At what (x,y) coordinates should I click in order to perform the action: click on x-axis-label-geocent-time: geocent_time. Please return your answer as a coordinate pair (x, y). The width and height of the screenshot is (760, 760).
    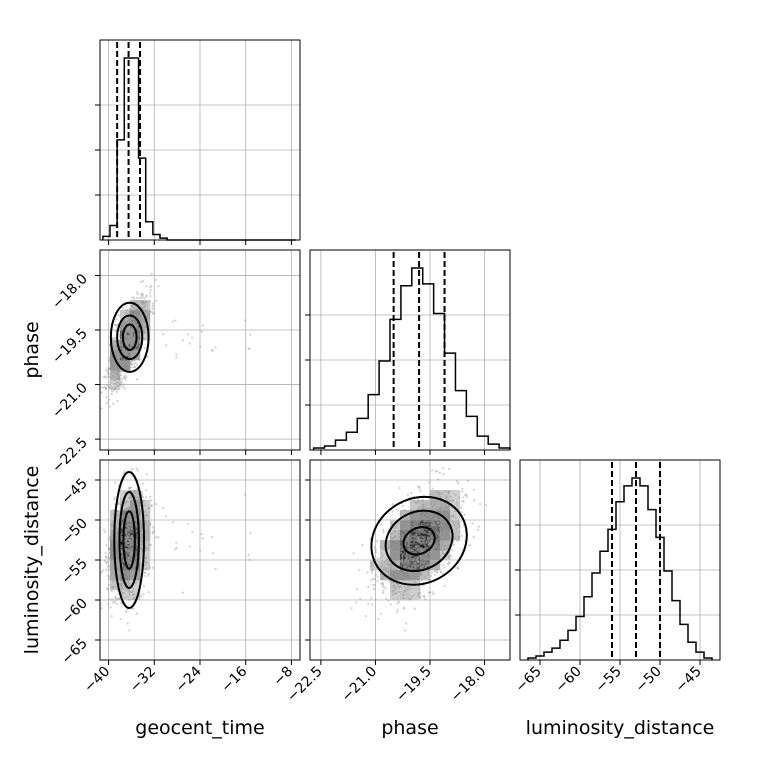
    Looking at the image, I should click on (199, 728).